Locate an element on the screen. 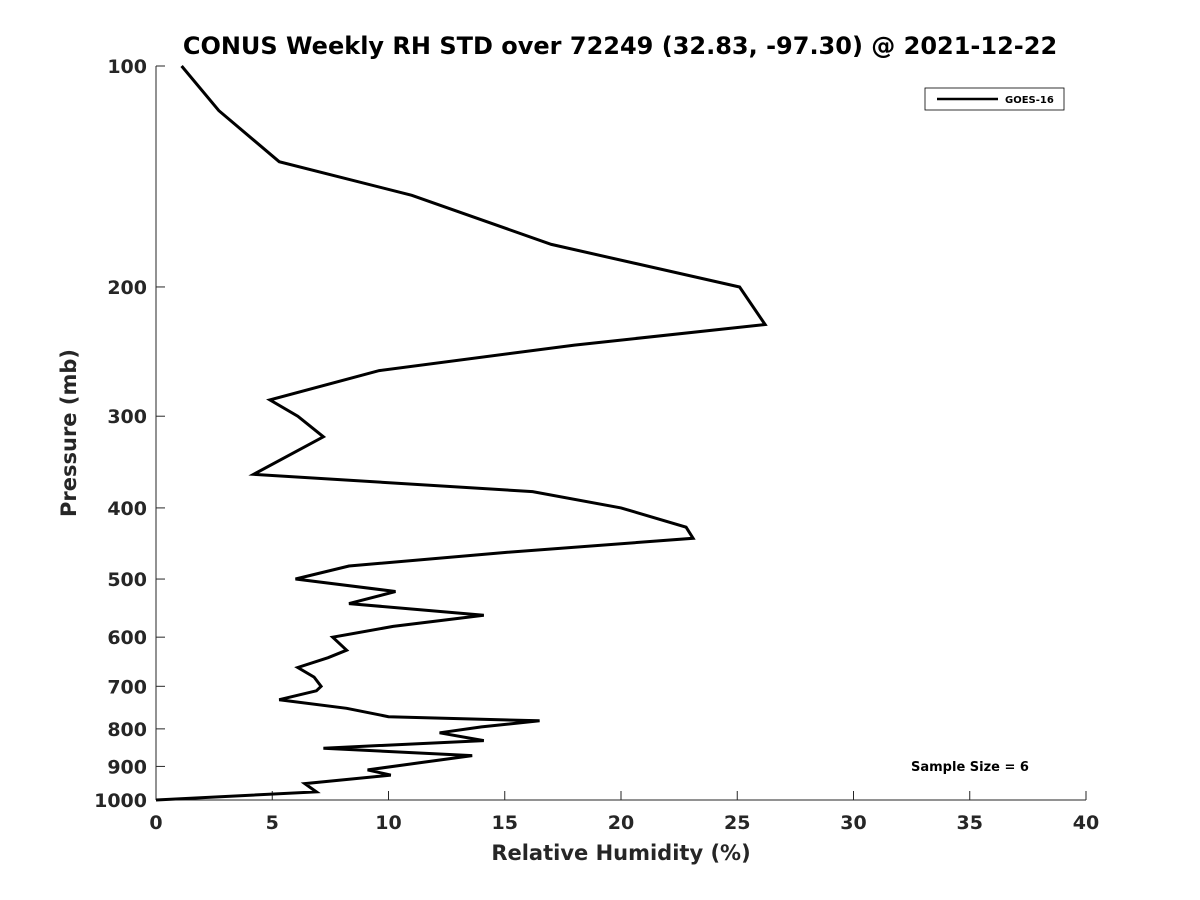  legend-label-goes-16: GOES-16 is located at coordinates (1029, 100).